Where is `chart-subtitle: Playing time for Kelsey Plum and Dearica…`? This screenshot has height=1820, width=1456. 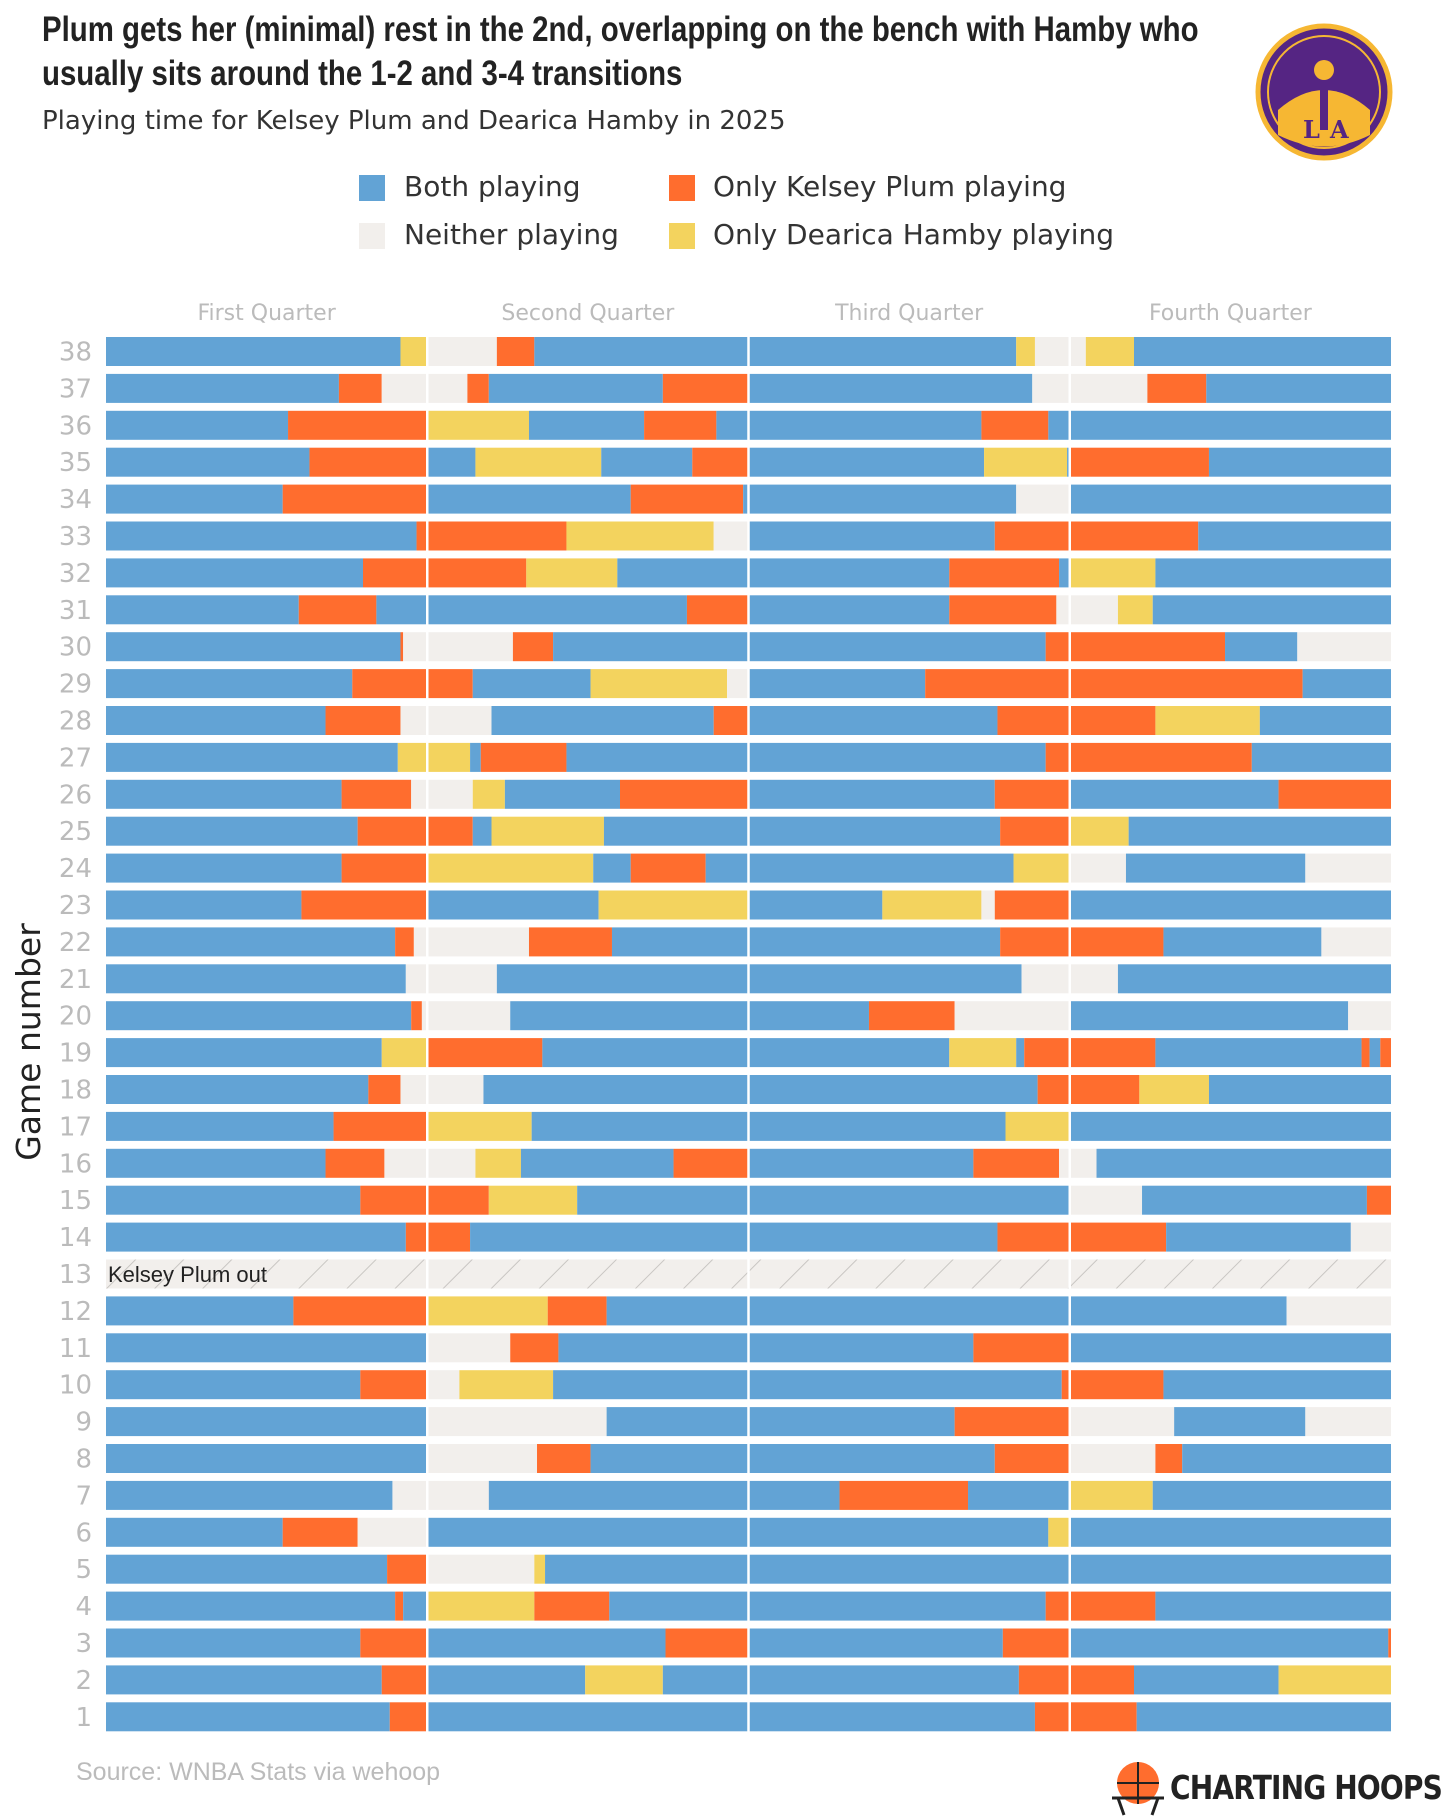
chart-subtitle: Playing time for Kelsey Plum and Dearica… is located at coordinates (414, 121).